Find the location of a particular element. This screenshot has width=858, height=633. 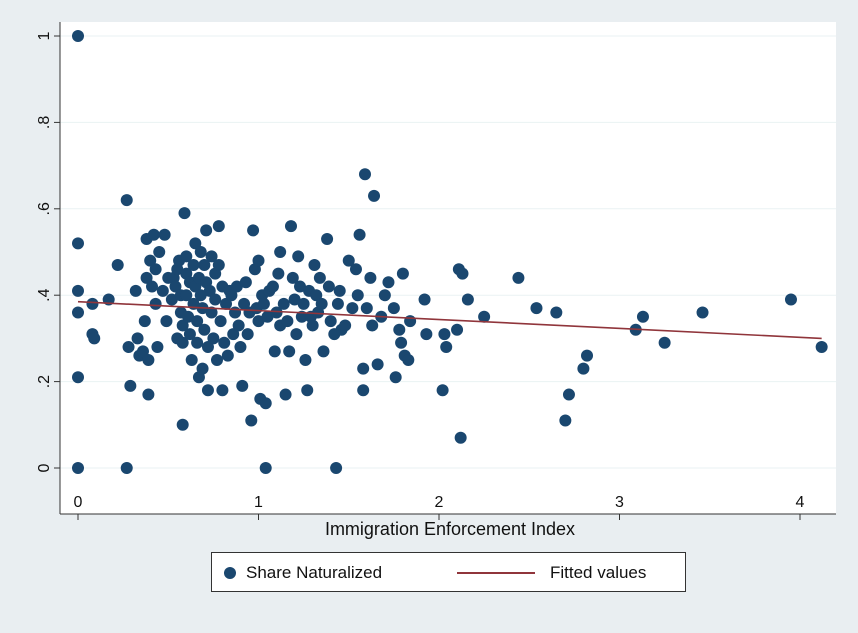

x-tick-label: 1 is located at coordinates (258, 502).